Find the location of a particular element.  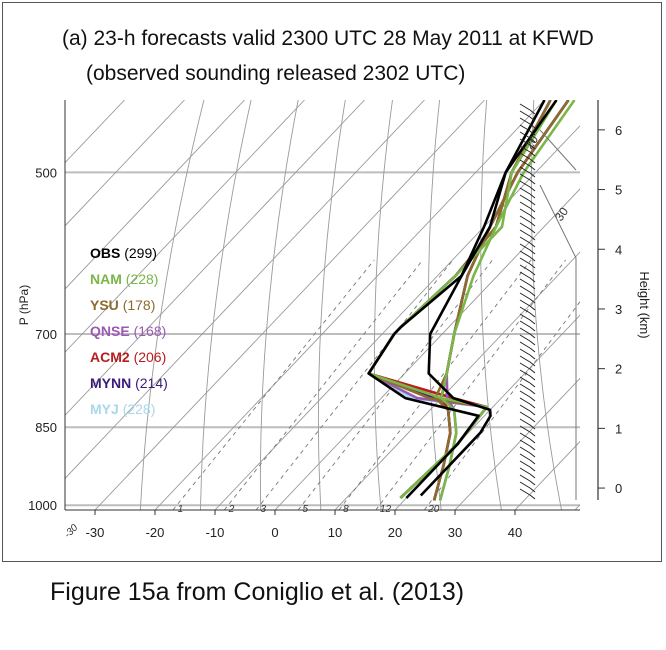

legend-entry-ysu: YSU (178) is located at coordinates (122, 305).